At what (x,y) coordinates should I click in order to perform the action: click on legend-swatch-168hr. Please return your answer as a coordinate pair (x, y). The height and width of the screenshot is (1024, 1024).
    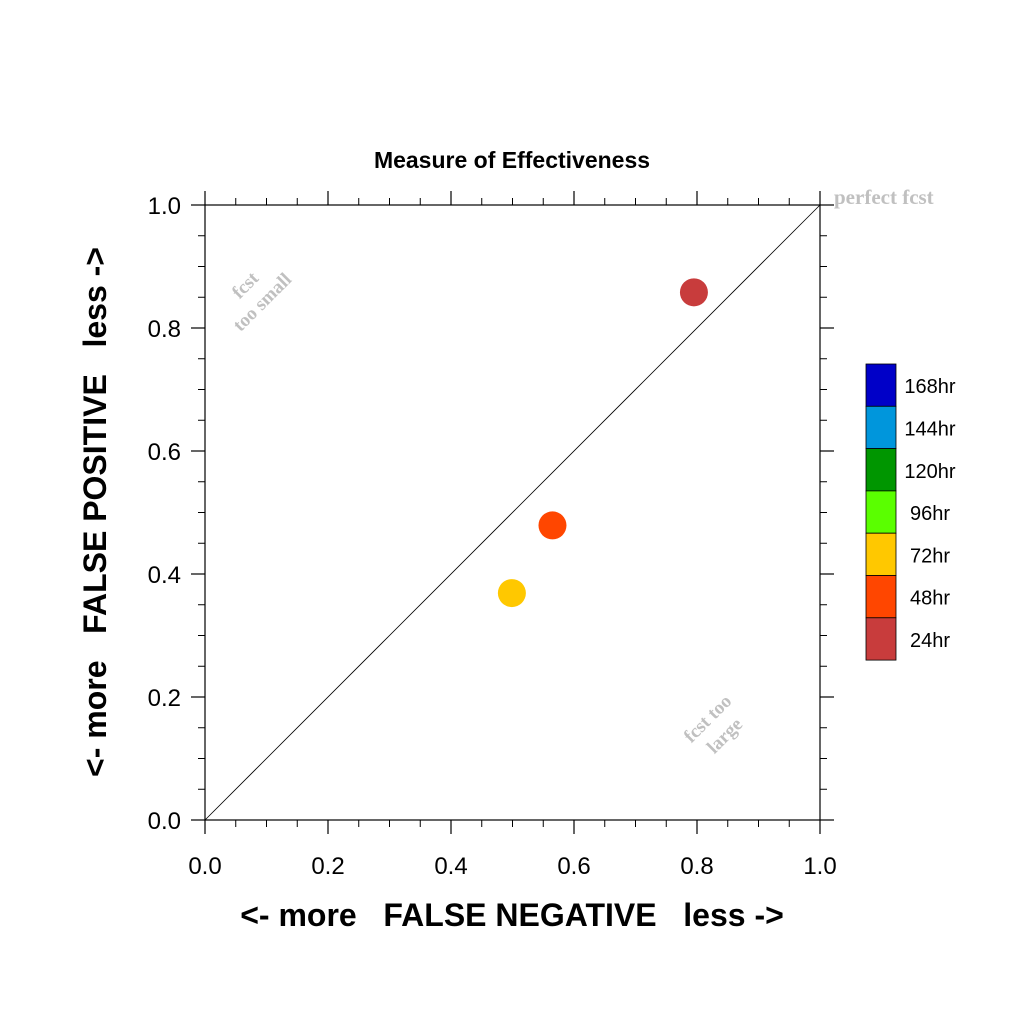
    Looking at the image, I should click on (881, 385).